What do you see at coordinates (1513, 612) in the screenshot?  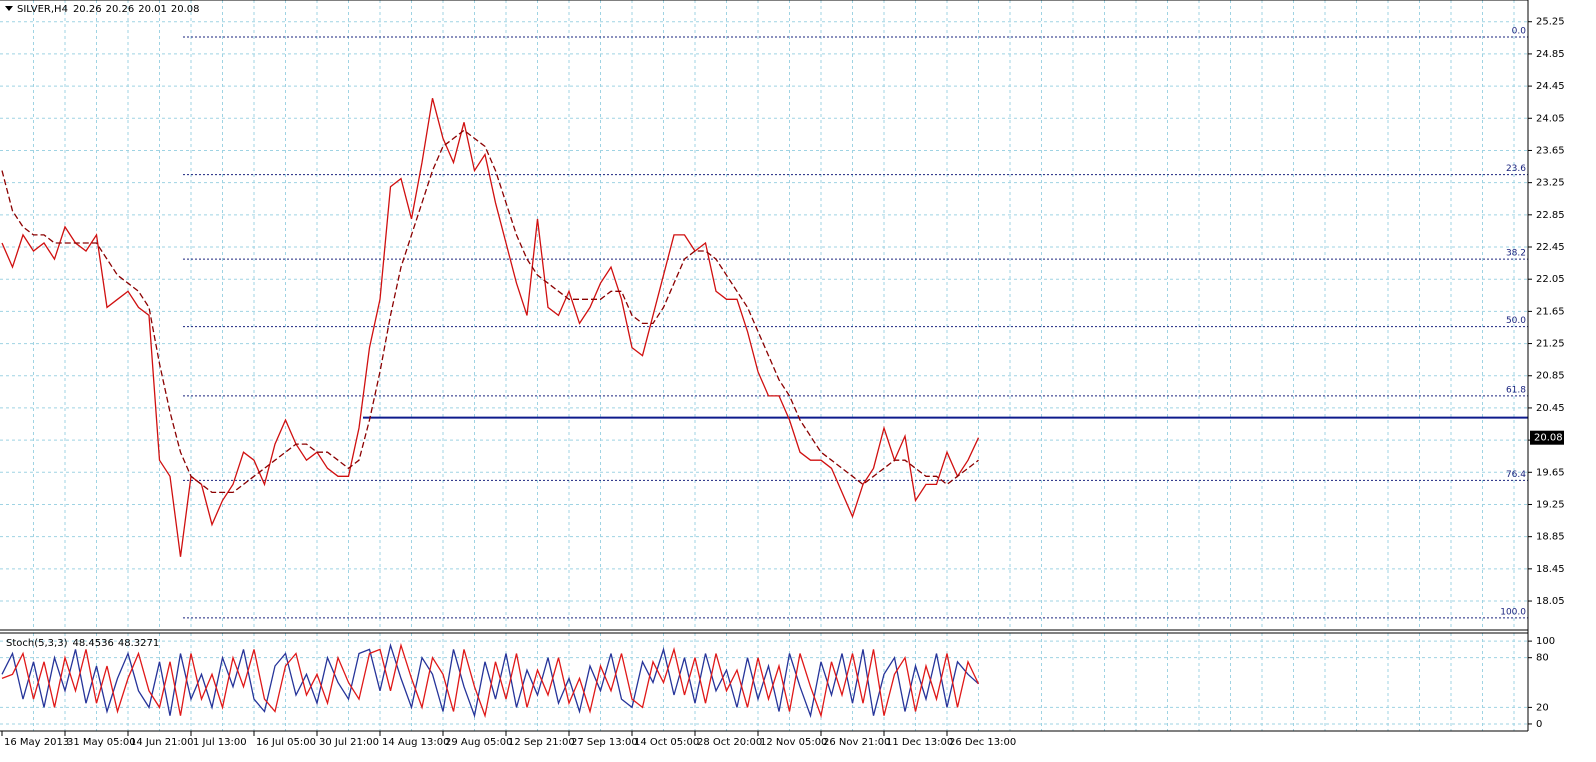 I see `fib-label: 100.0` at bounding box center [1513, 612].